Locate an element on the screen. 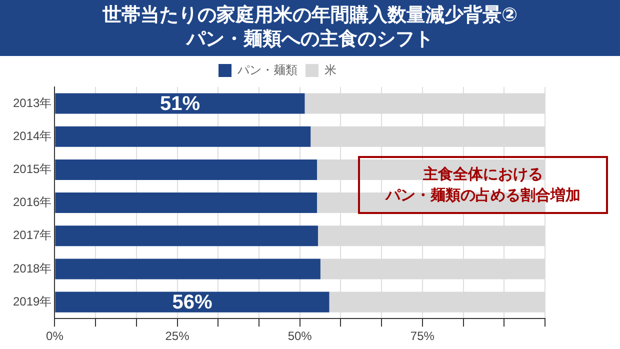  x-tick-label: 25% is located at coordinates (177, 336).